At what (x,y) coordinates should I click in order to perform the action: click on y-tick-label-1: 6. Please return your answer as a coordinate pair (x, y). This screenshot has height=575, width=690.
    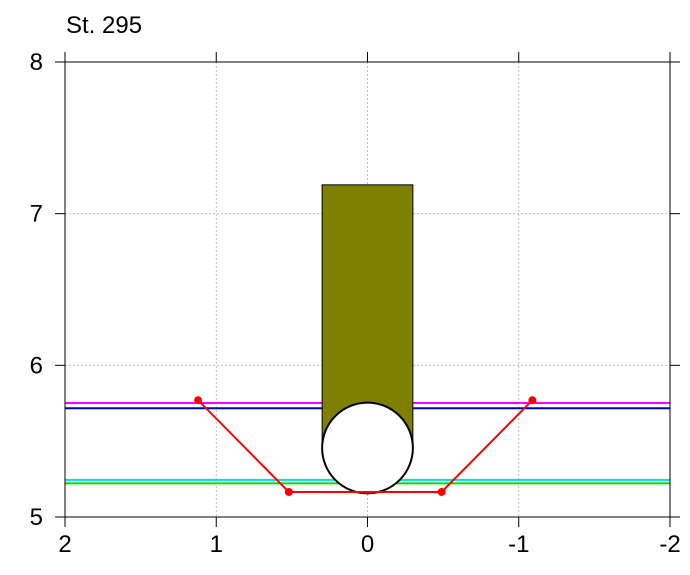
    Looking at the image, I should click on (36, 365).